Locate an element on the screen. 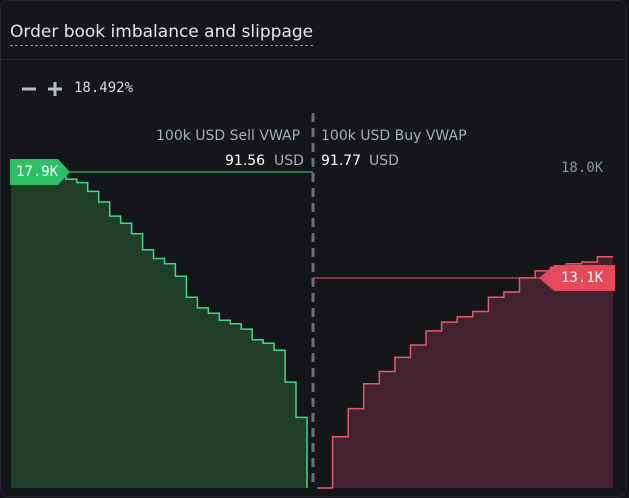 This screenshot has width=629, height=498. zoom-level: 18.492% is located at coordinates (104, 88).